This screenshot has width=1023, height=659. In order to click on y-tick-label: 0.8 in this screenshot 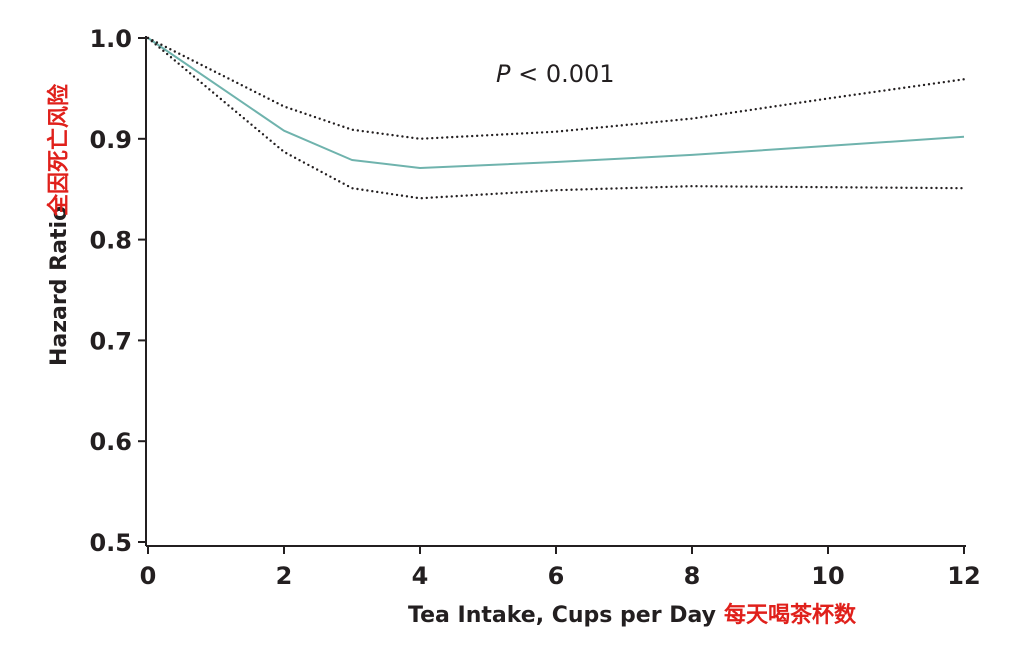, I will do `click(110, 241)`.